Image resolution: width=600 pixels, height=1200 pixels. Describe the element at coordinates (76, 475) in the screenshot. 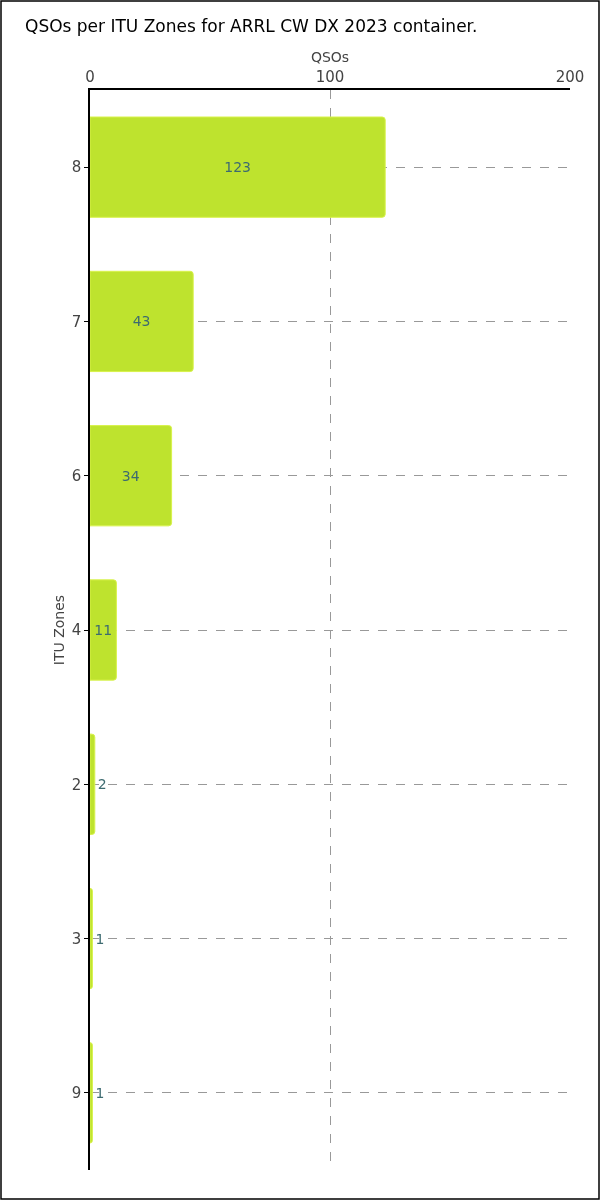

I see `y-tick-label: 6` at that location.